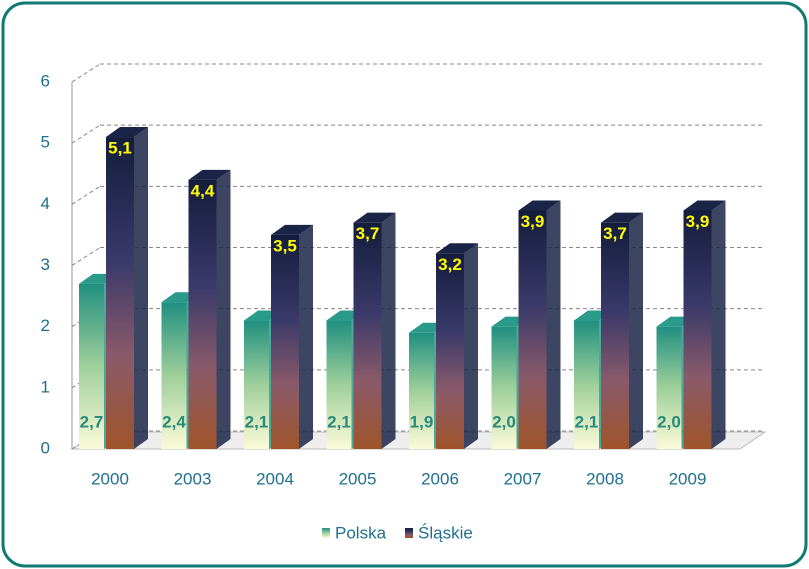  Describe the element at coordinates (275, 478) in the screenshot. I see `x-tick-label: 2004` at that location.